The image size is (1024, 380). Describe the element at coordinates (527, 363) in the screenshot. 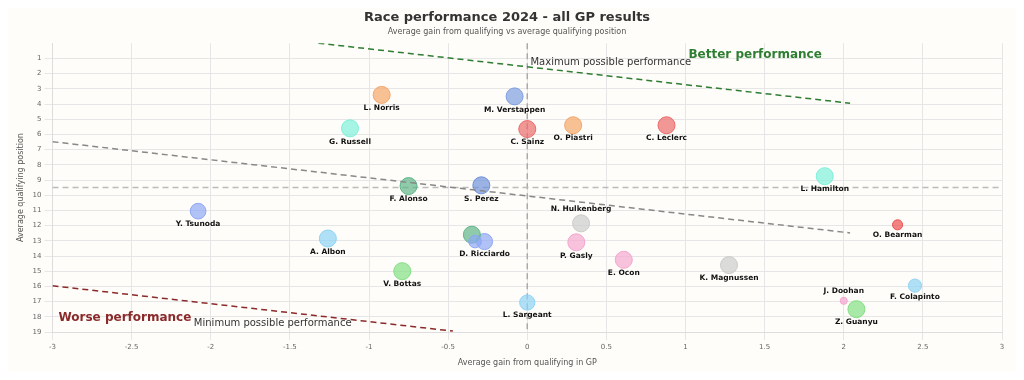

I see `x-axis-title: Average gain from qualifying in GP` at that location.